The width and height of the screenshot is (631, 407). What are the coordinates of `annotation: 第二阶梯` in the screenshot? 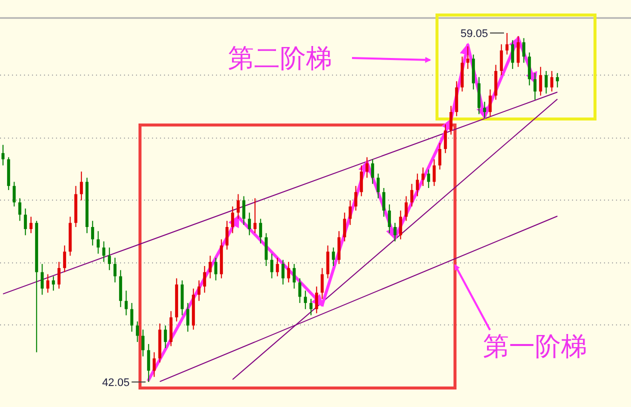 It's located at (280, 59).